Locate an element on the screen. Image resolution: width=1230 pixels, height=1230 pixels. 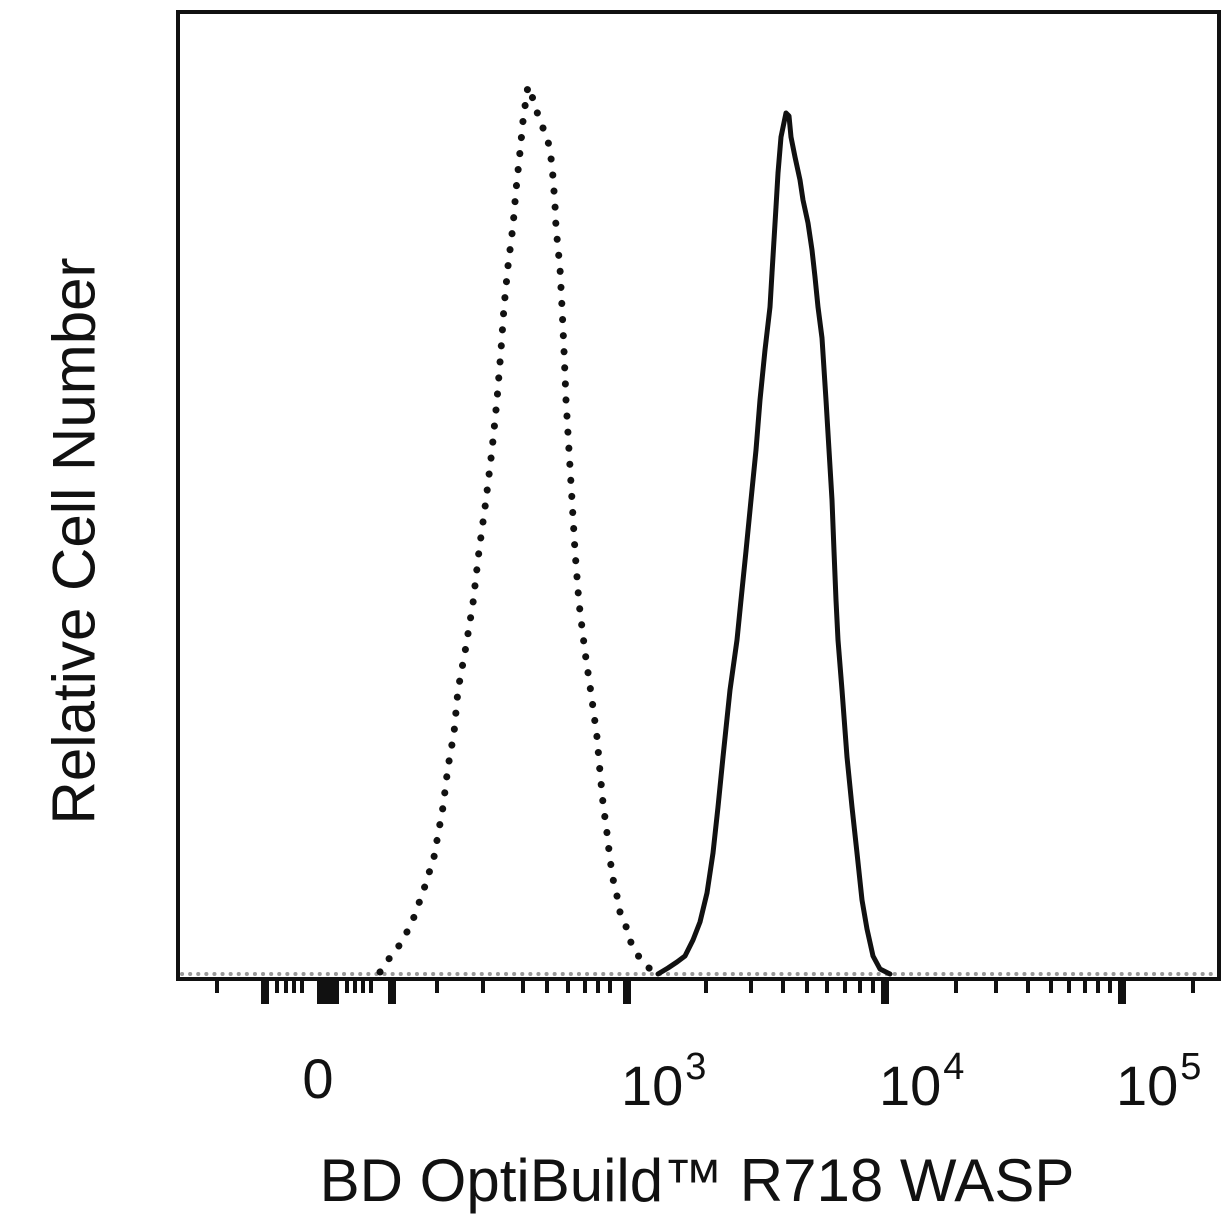
x-tick-label: 10³ is located at coordinates (664, 1081).